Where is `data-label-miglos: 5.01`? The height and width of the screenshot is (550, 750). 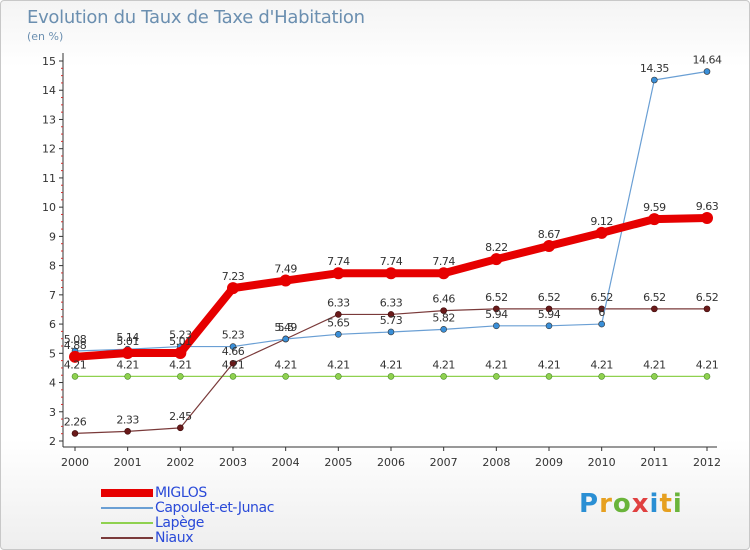
data-label-miglos: 5.01 is located at coordinates (180, 341).